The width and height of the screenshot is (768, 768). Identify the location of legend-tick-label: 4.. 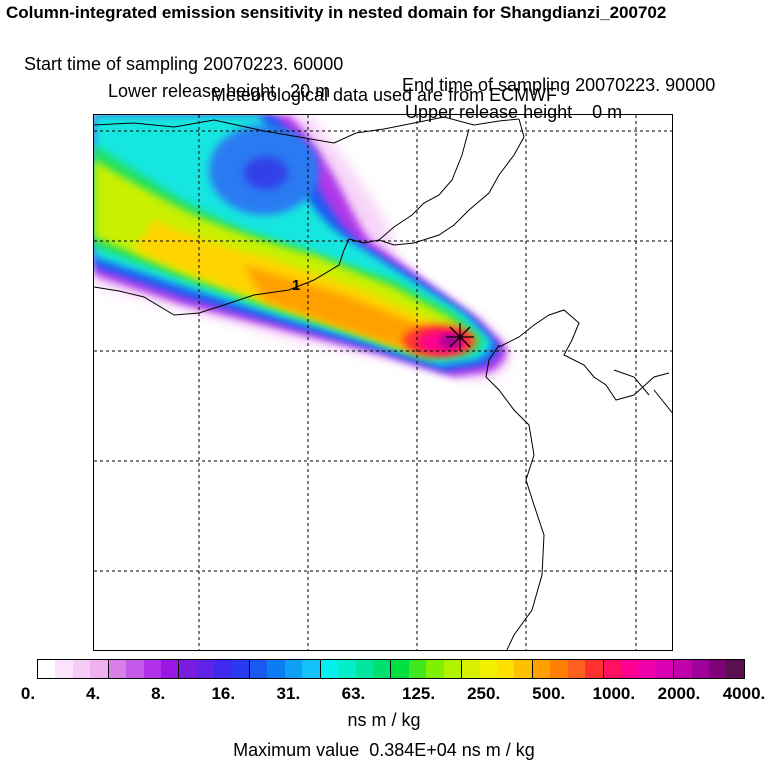
(93, 693).